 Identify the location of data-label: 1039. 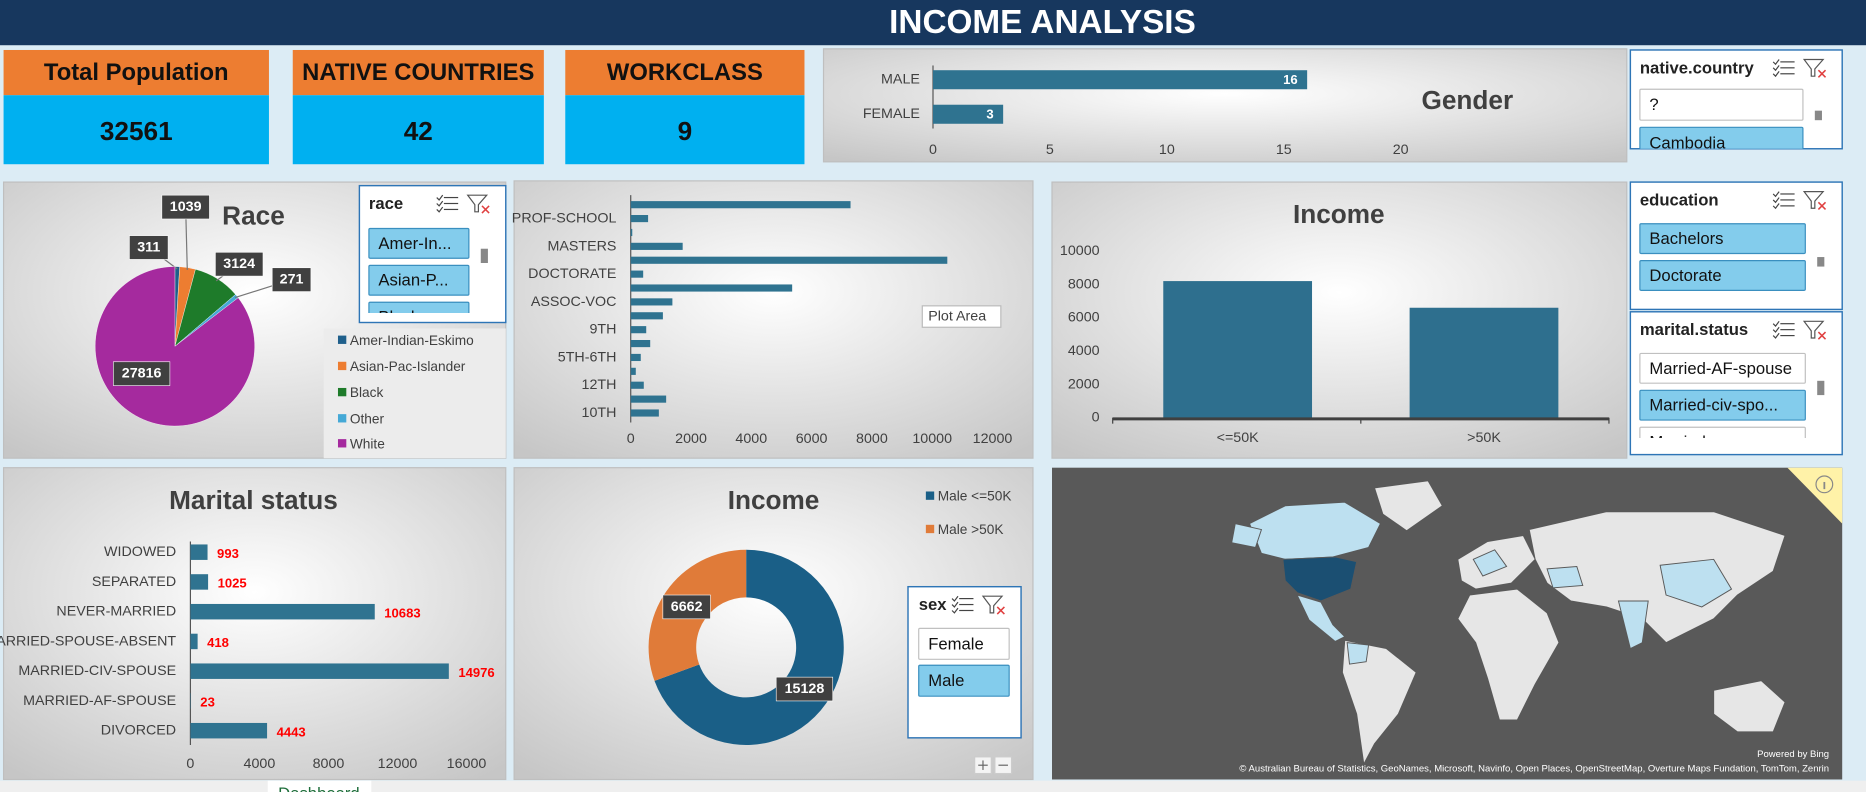
(186, 207).